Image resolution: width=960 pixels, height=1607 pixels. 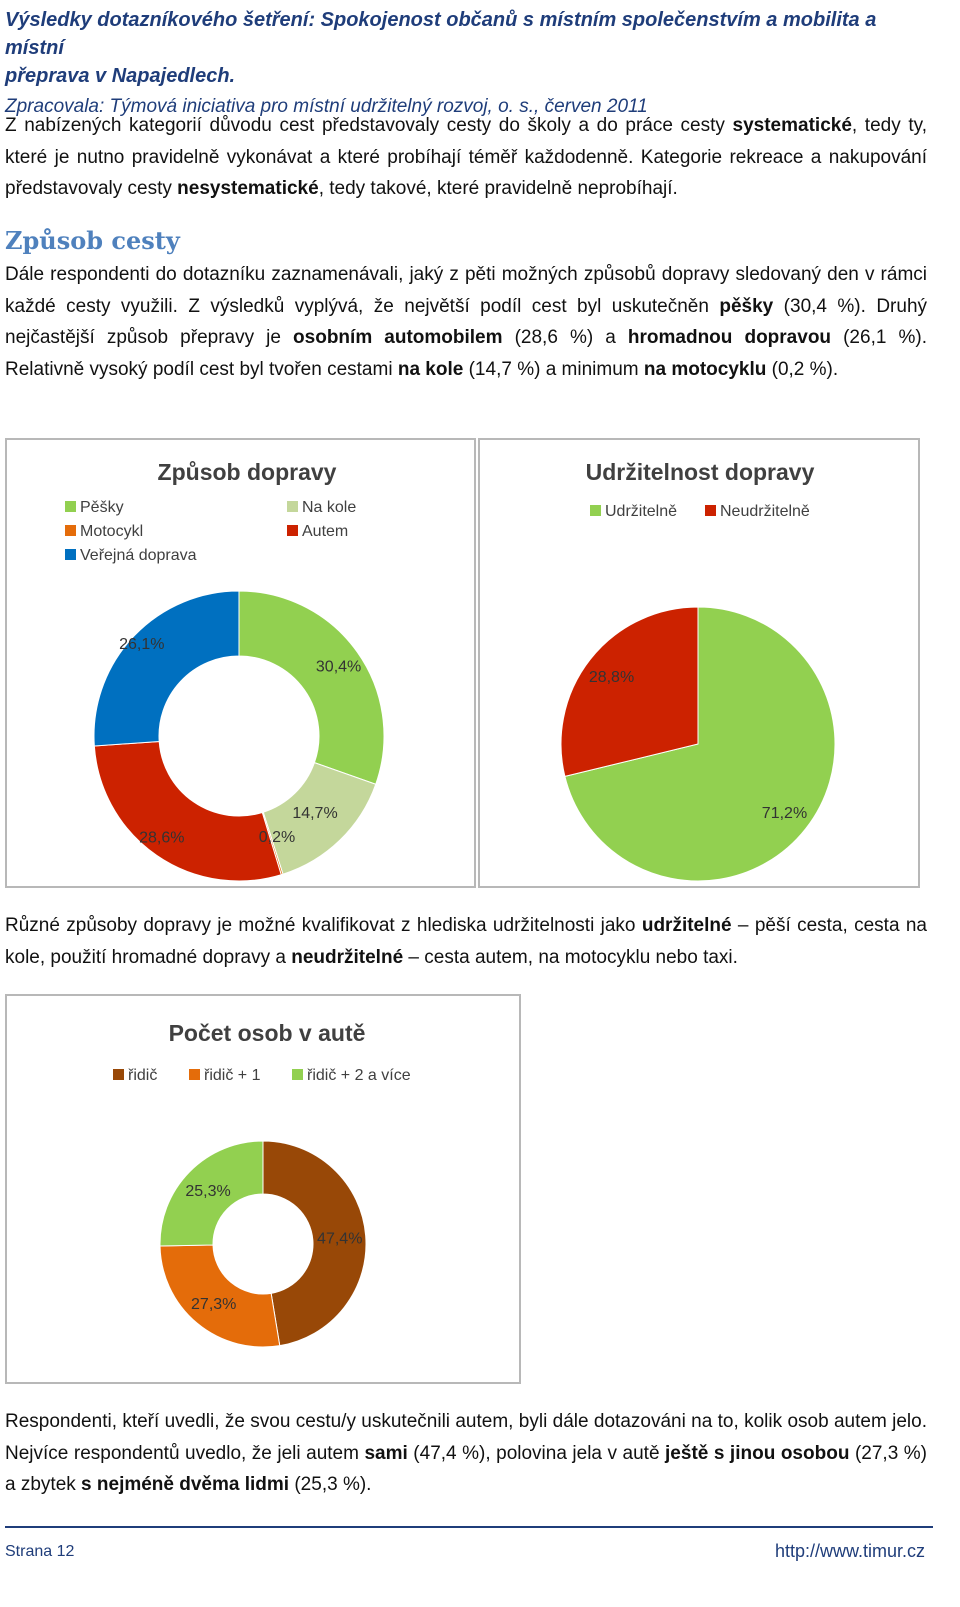 I want to click on slice-verejna-doprava, so click(x=166, y=668).